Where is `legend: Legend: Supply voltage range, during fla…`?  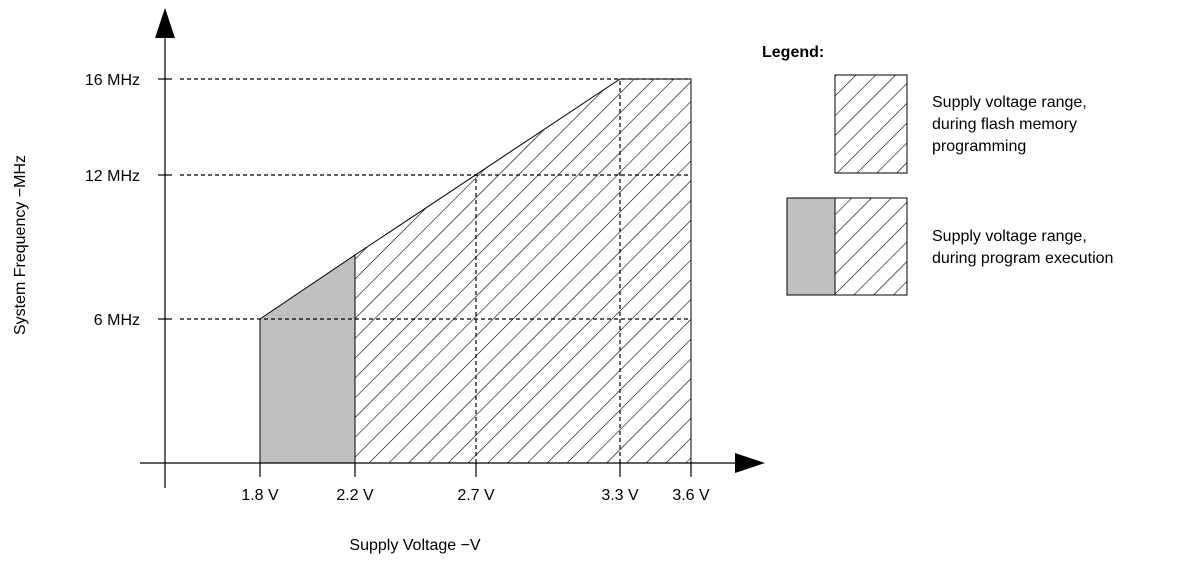 legend: Legend: Supply voltage range, during fla… is located at coordinates (937, 170).